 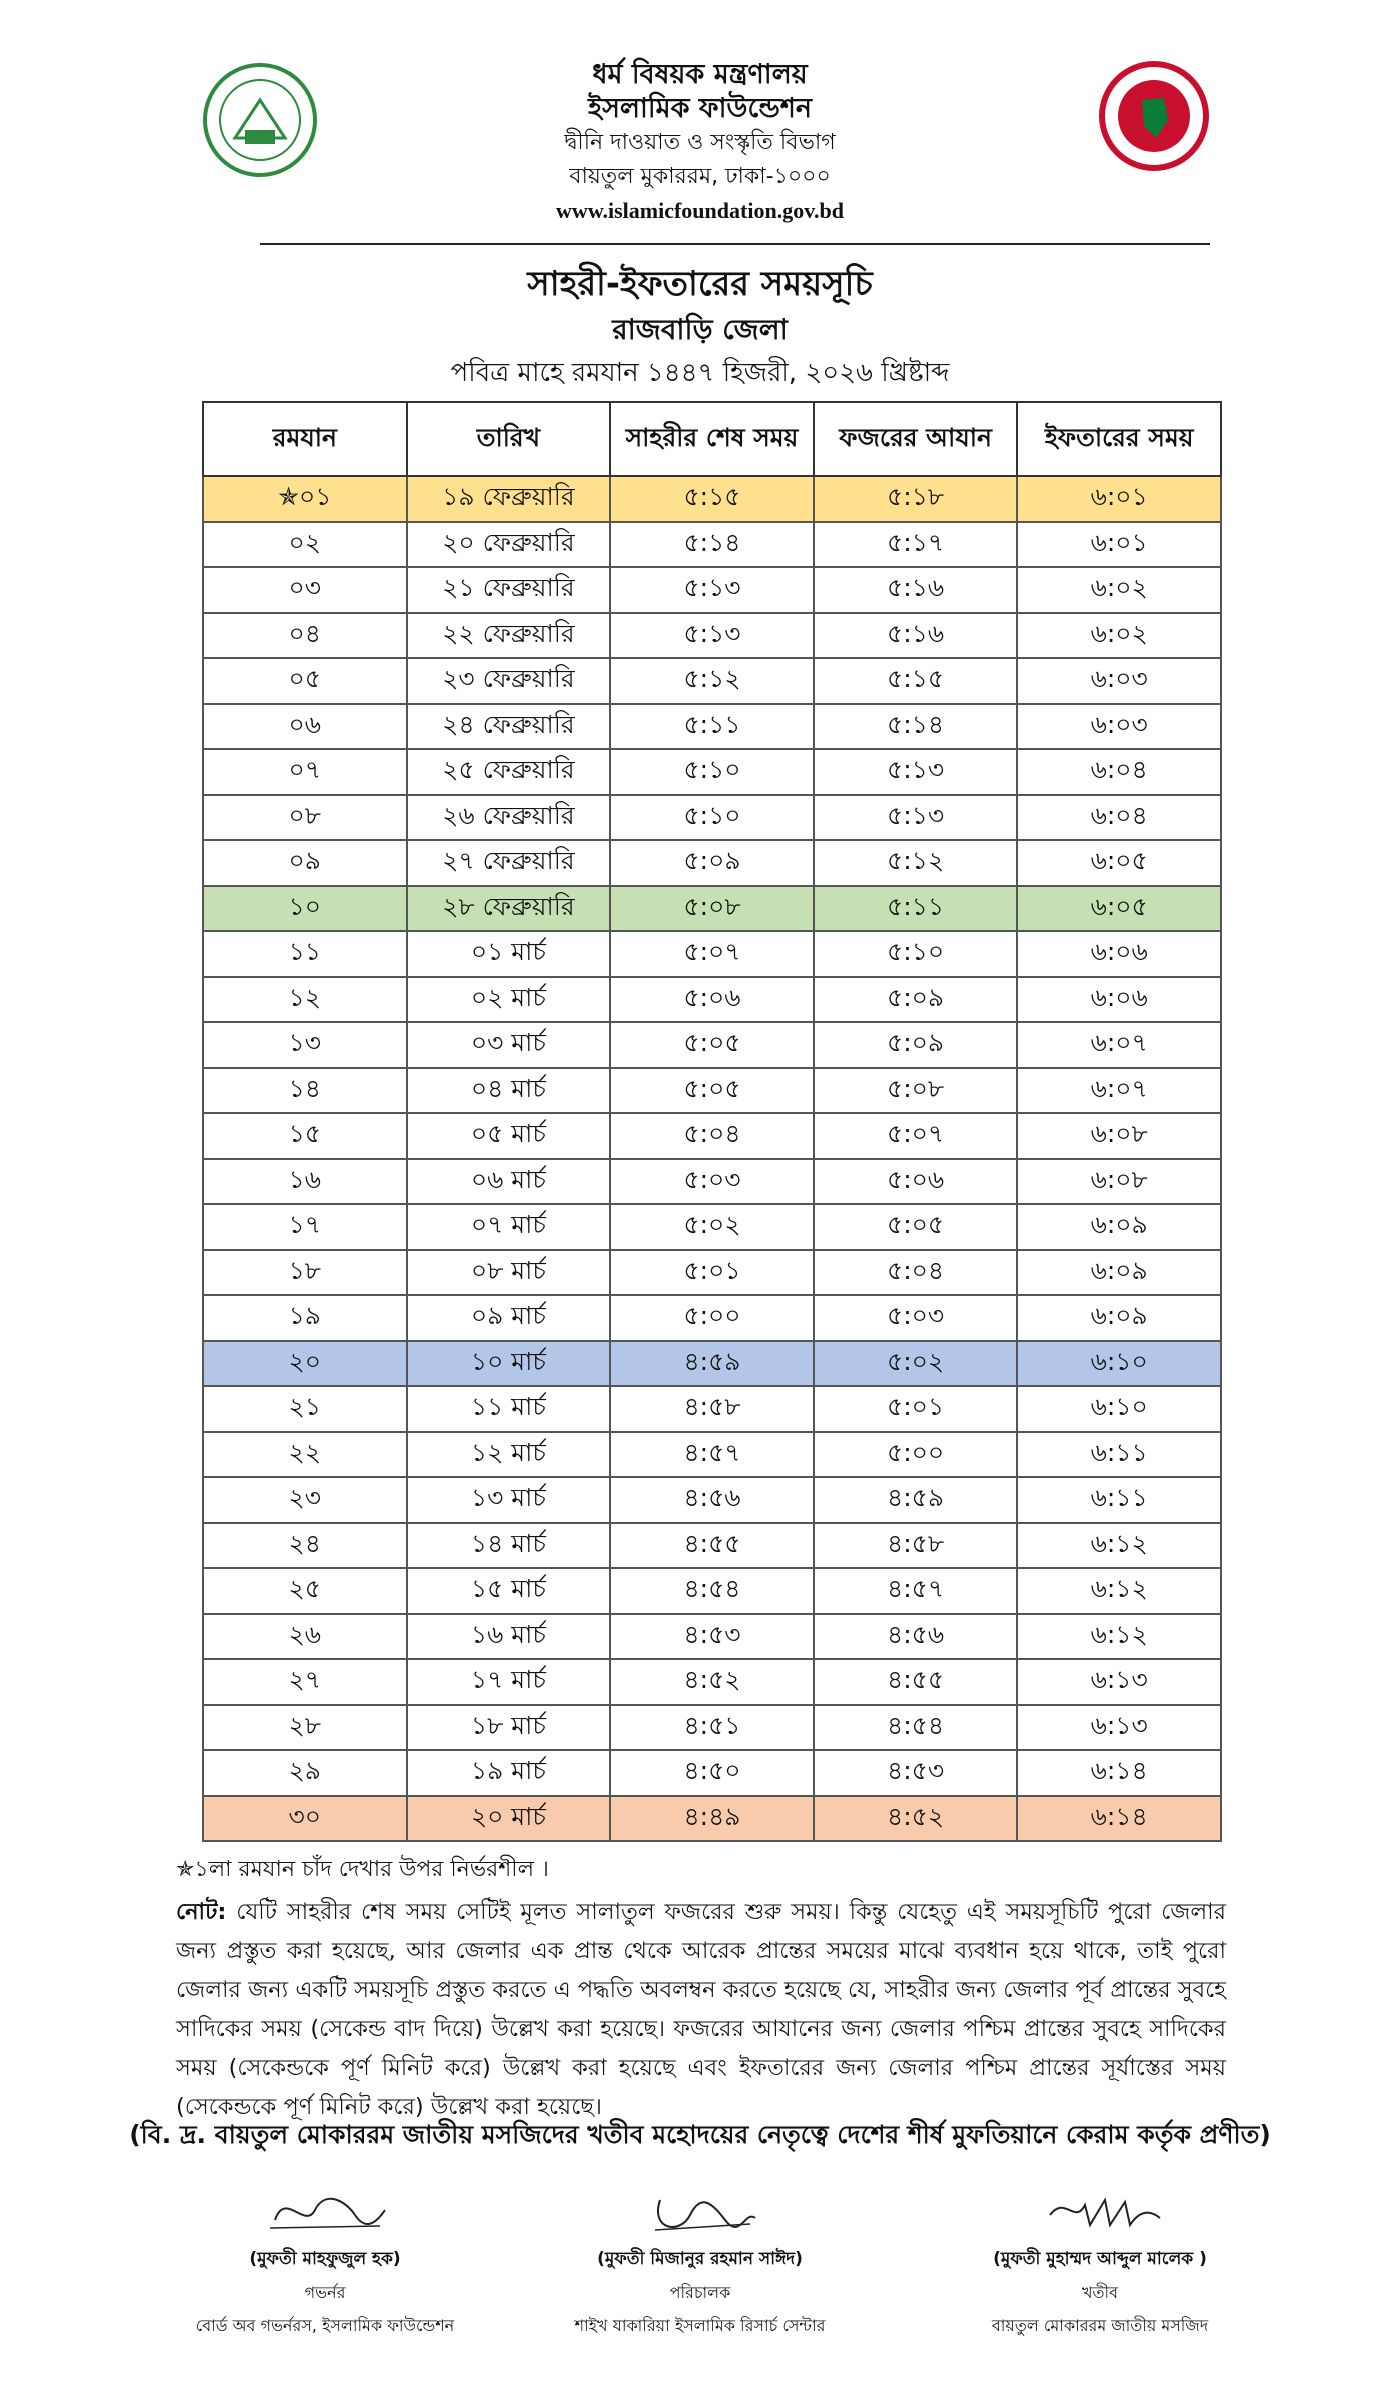 What do you see at coordinates (1119, 1272) in the screenshot?
I see `table-cell: ৬:০৯` at bounding box center [1119, 1272].